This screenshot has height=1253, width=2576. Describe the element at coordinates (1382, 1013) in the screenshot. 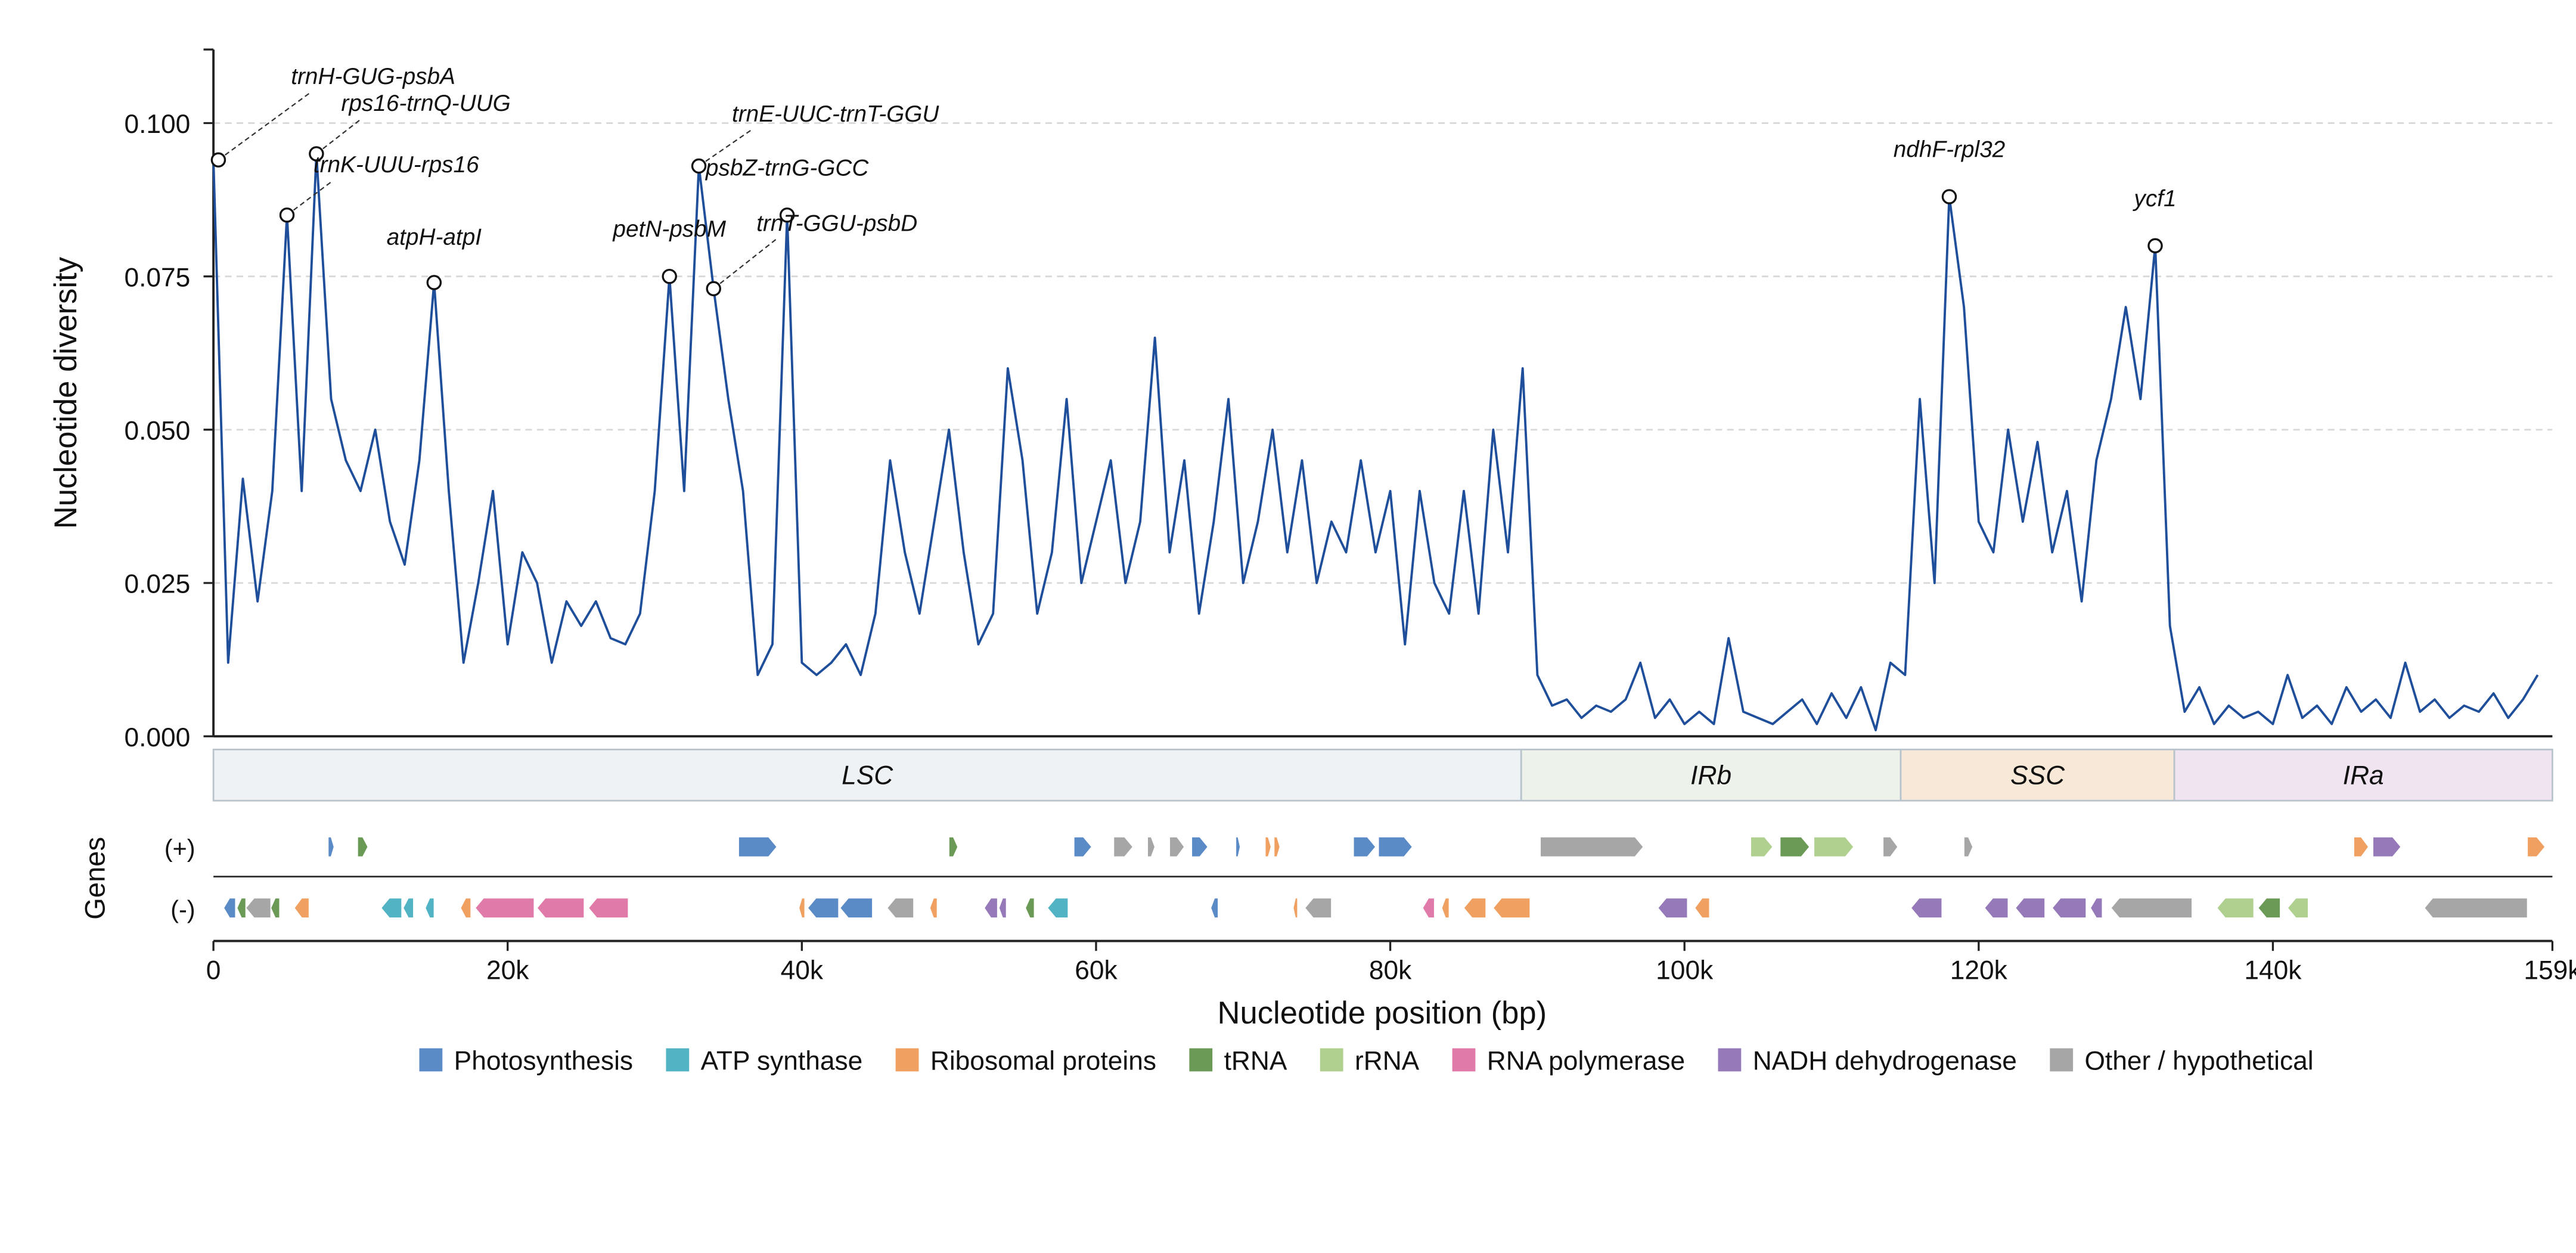

I see `x-axis-label: Nucleotide position (bp)` at that location.